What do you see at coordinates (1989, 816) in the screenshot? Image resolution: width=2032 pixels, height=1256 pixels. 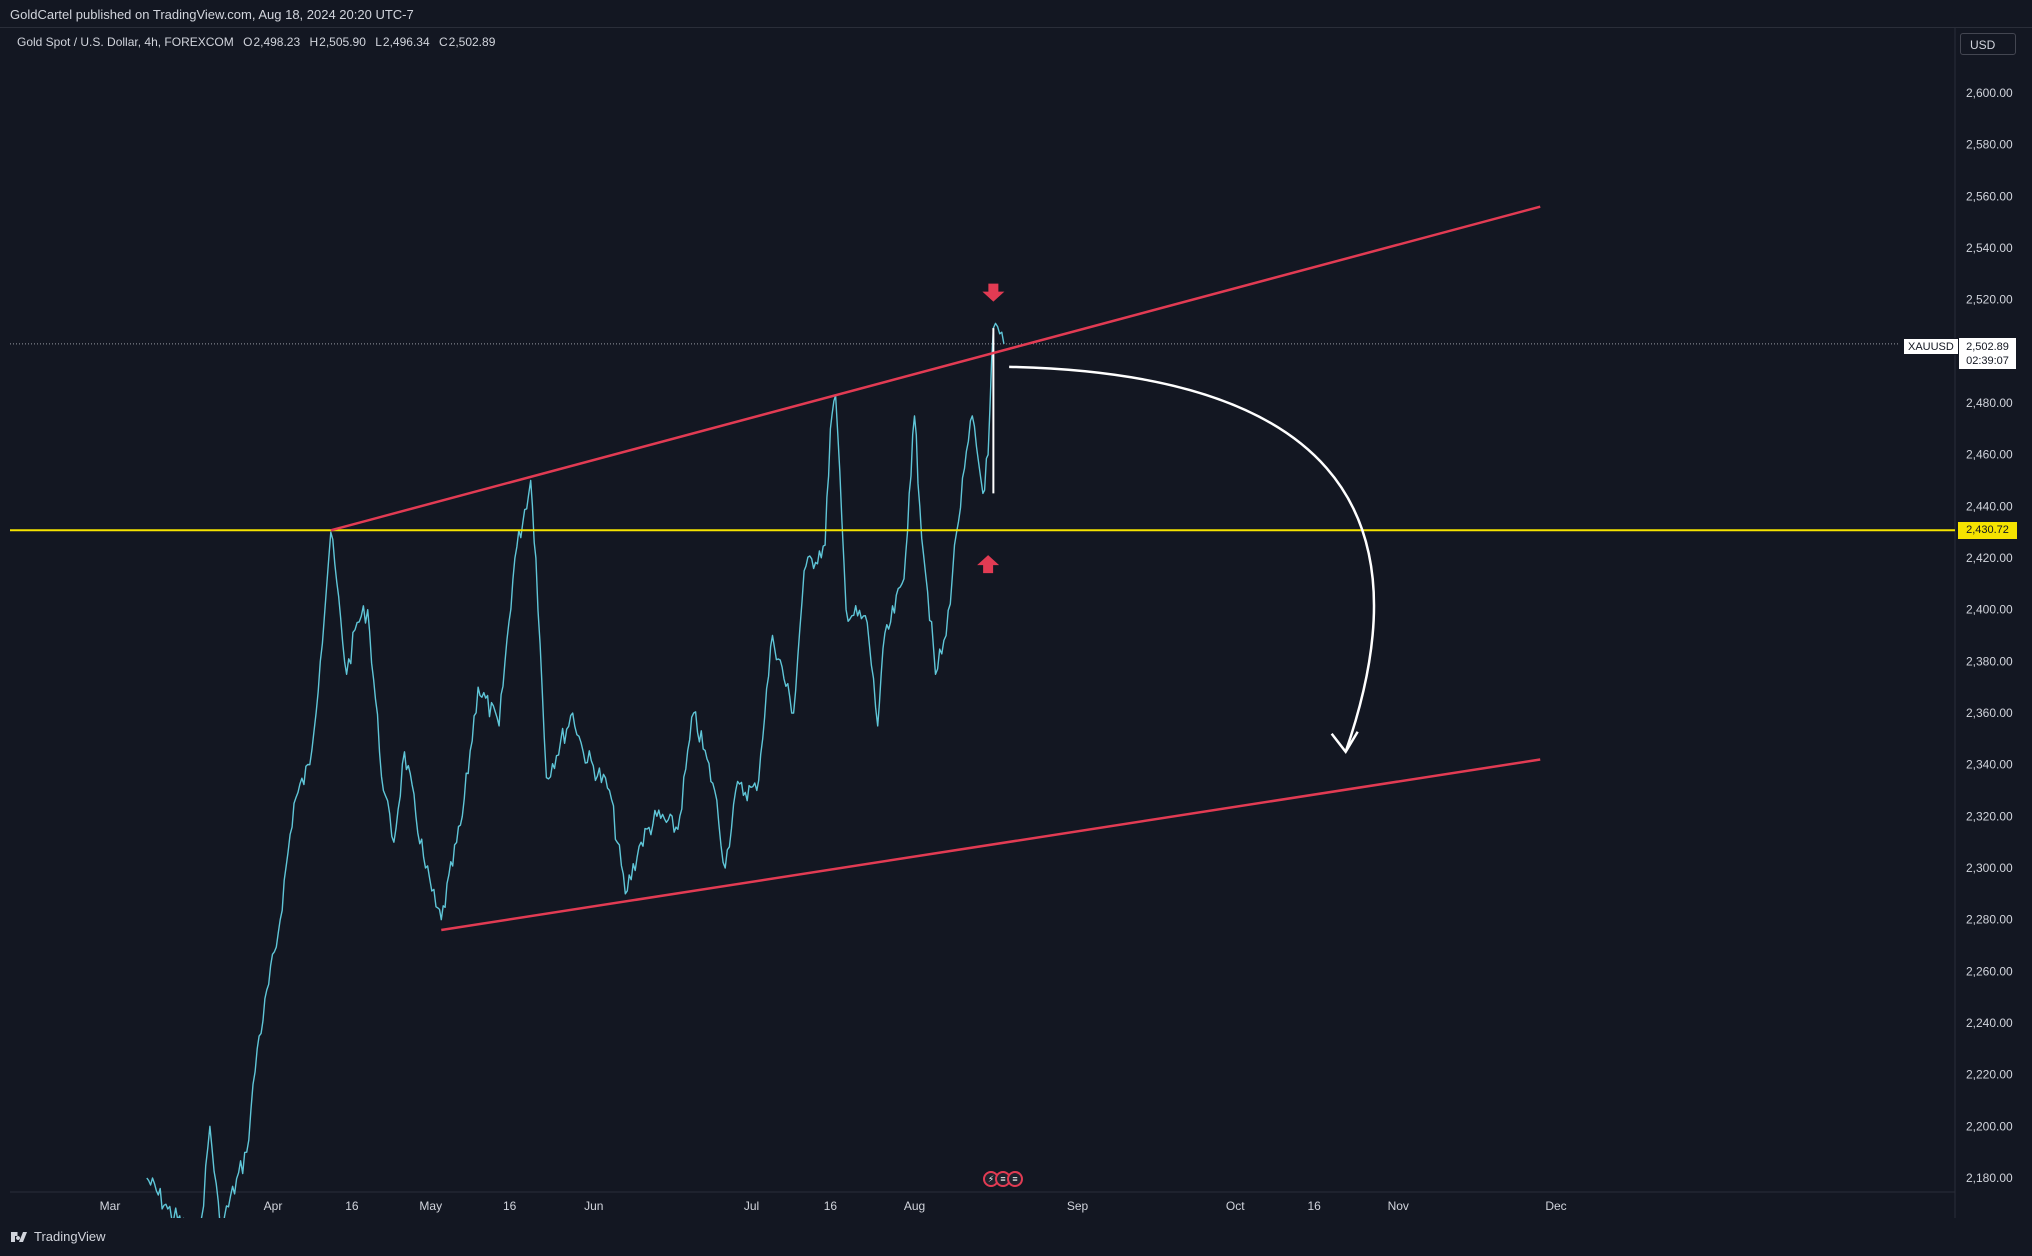 I see `price-tick-label: 2,320.00` at bounding box center [1989, 816].